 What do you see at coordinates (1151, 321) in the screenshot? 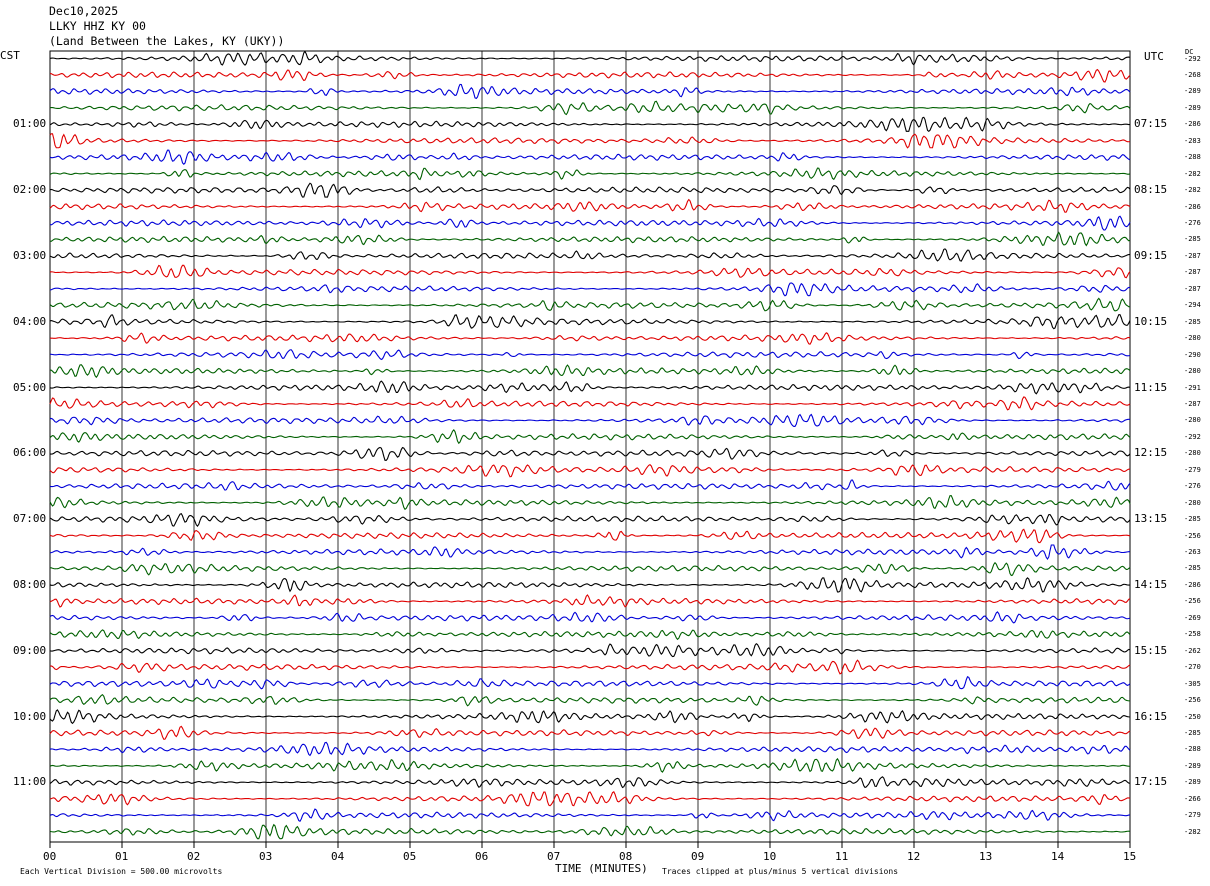
I see `utc-hour-label: 10:15` at bounding box center [1151, 321].